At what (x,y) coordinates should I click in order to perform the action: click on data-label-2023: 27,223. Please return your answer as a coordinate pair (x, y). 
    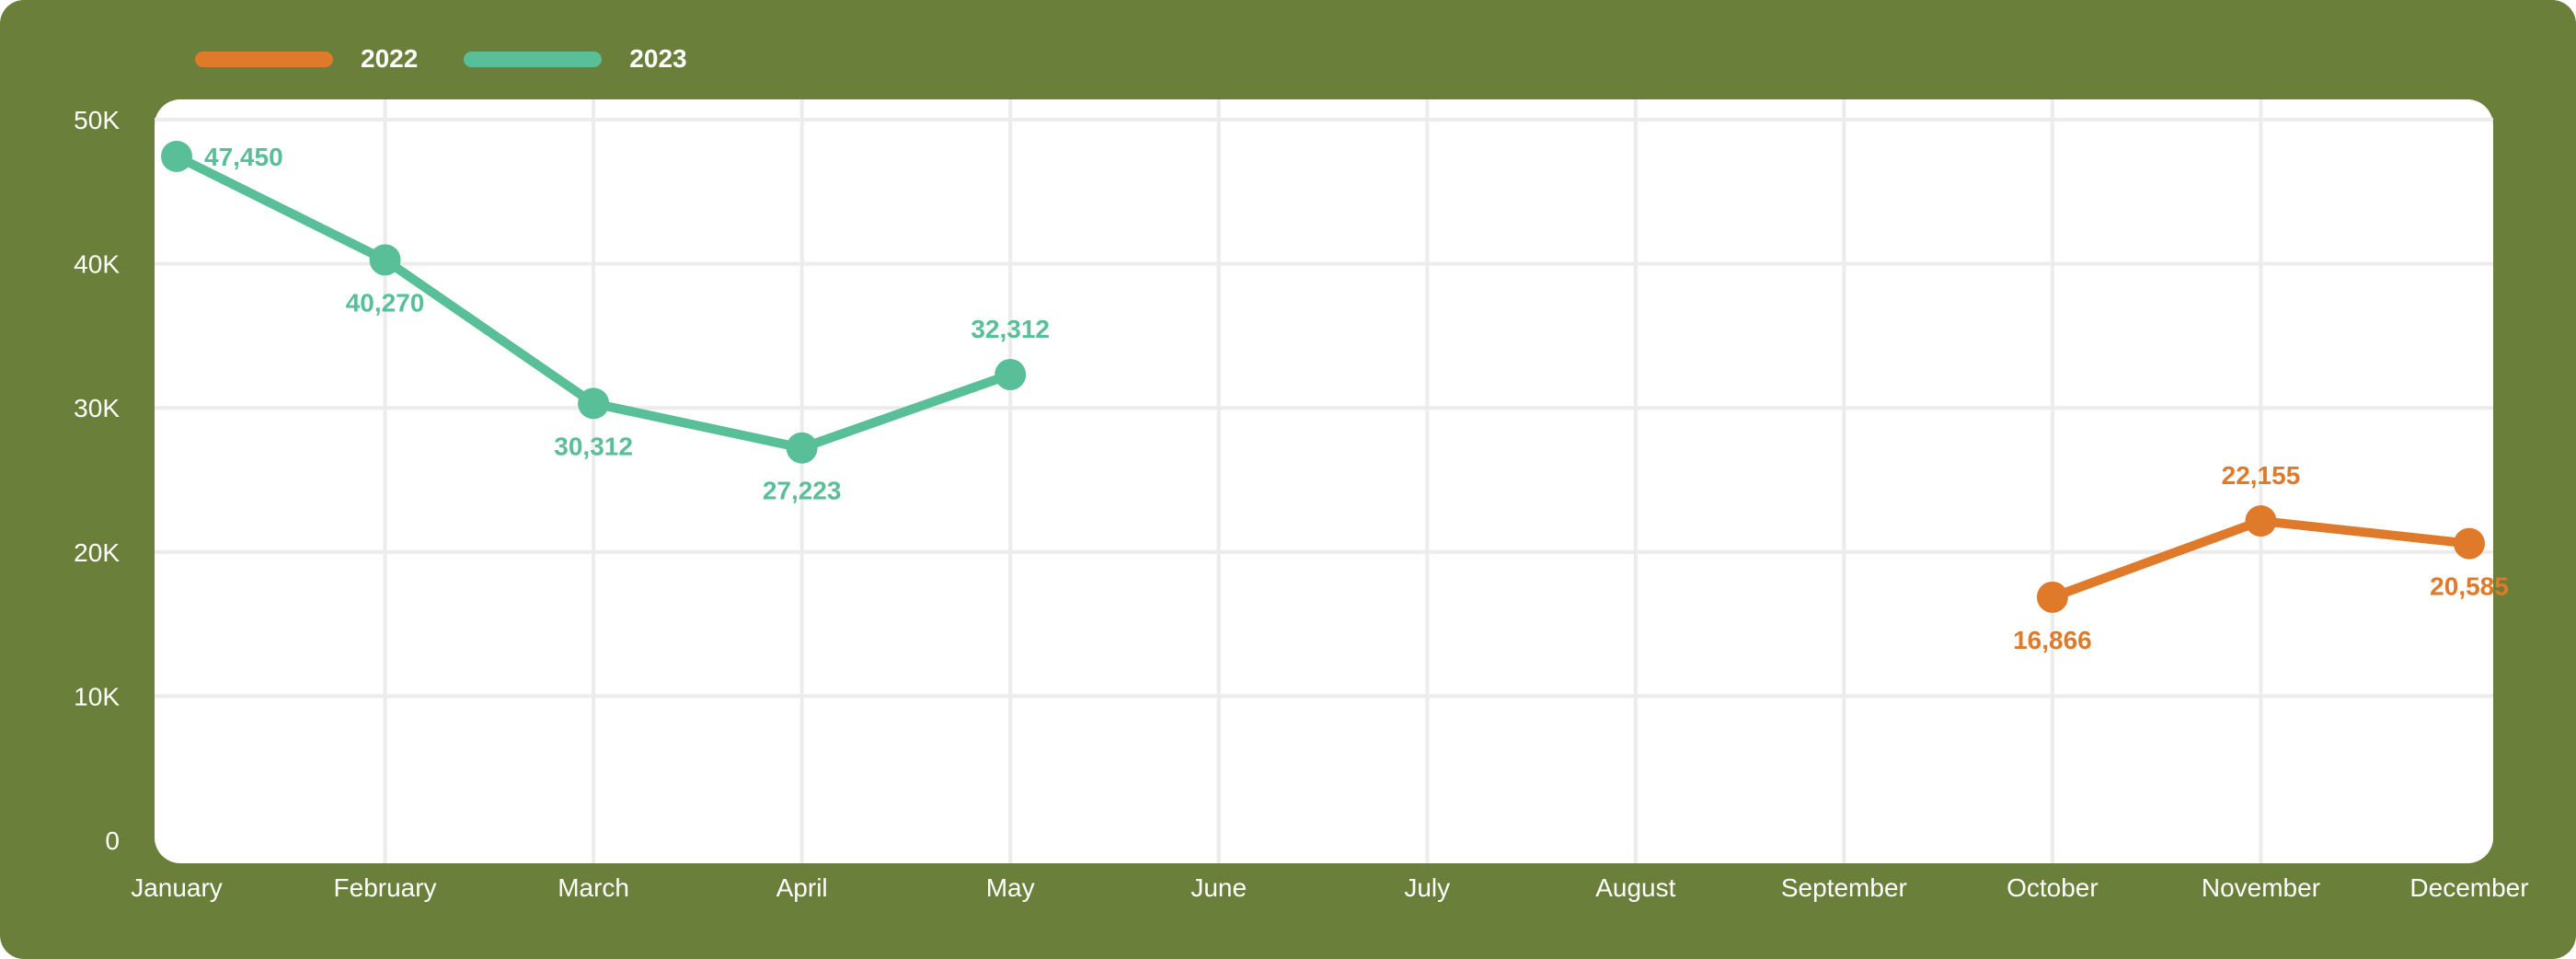
    Looking at the image, I should click on (802, 491).